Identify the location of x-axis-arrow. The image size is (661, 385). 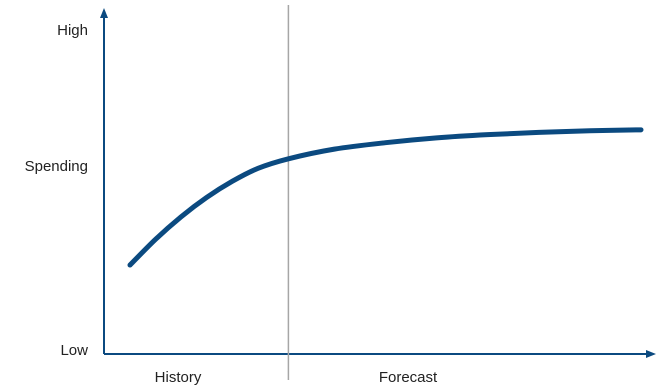
(651, 354).